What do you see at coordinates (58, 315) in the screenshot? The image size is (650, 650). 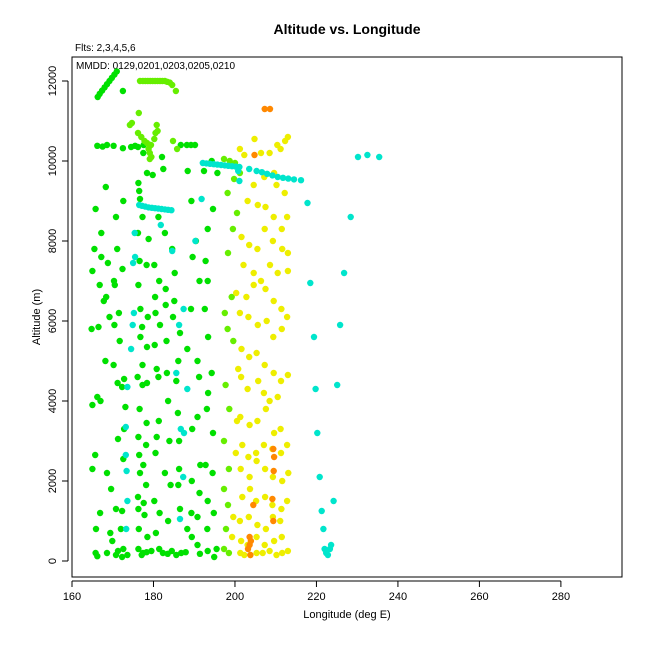 I see `y-axis: 0 2000 4000 6000 8000 10000 12000` at bounding box center [58, 315].